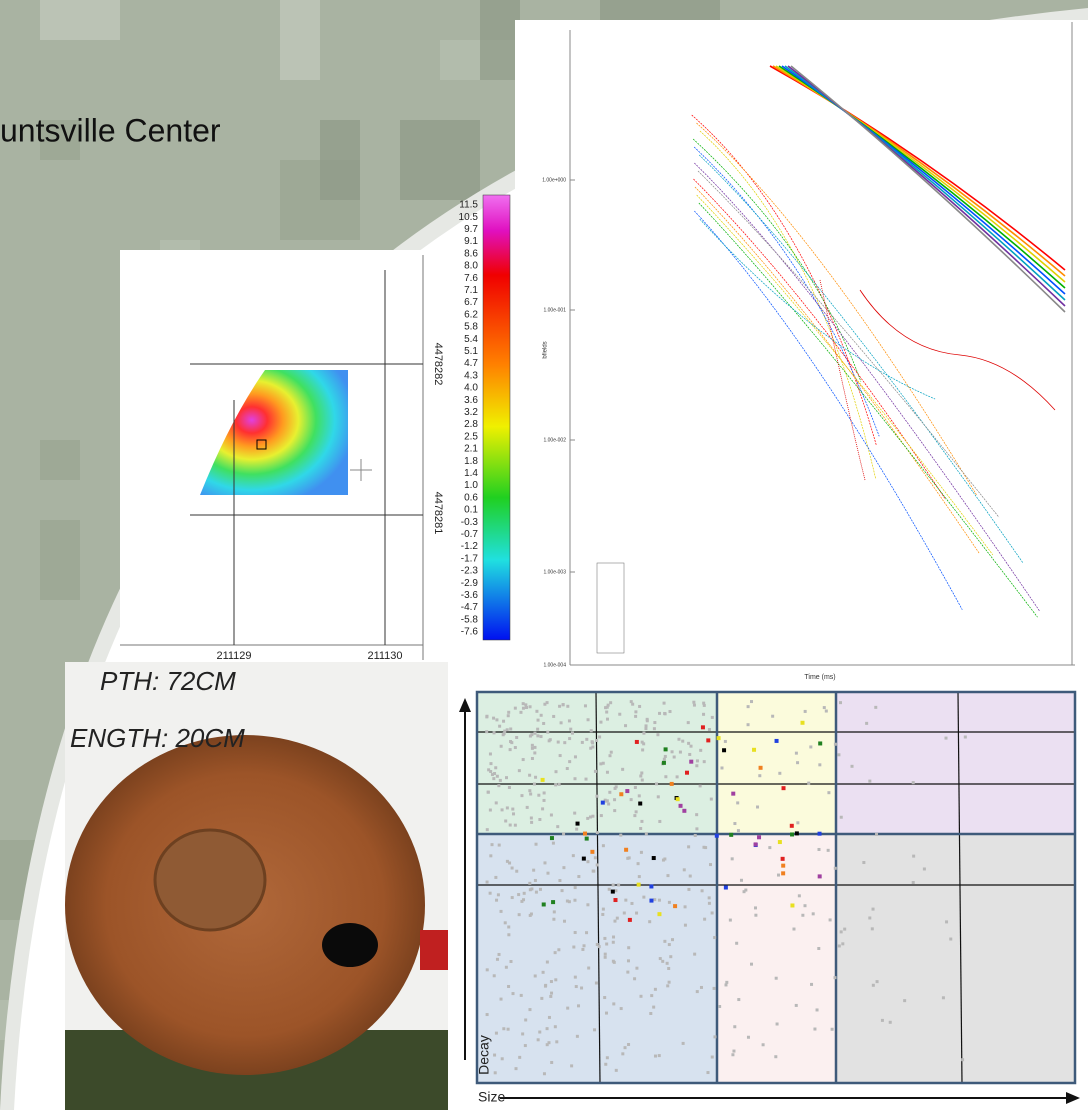  I want to click on map-x-label: 211130, so click(384, 656).